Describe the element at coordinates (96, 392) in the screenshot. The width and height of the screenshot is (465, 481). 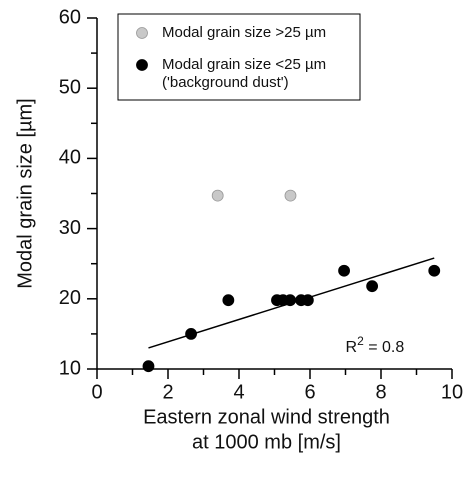
I see `x-tick-label: 0` at that location.